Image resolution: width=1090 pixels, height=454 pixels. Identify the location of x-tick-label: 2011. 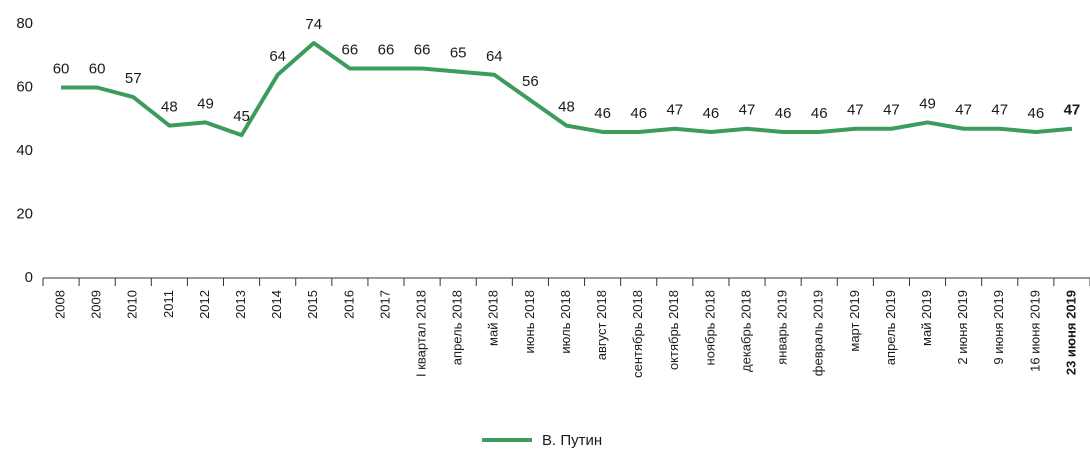
(168, 304).